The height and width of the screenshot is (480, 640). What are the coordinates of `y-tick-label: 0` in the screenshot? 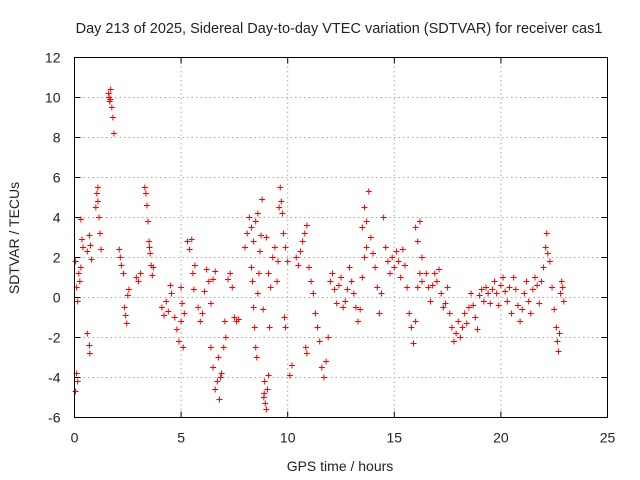 It's located at (57, 298).